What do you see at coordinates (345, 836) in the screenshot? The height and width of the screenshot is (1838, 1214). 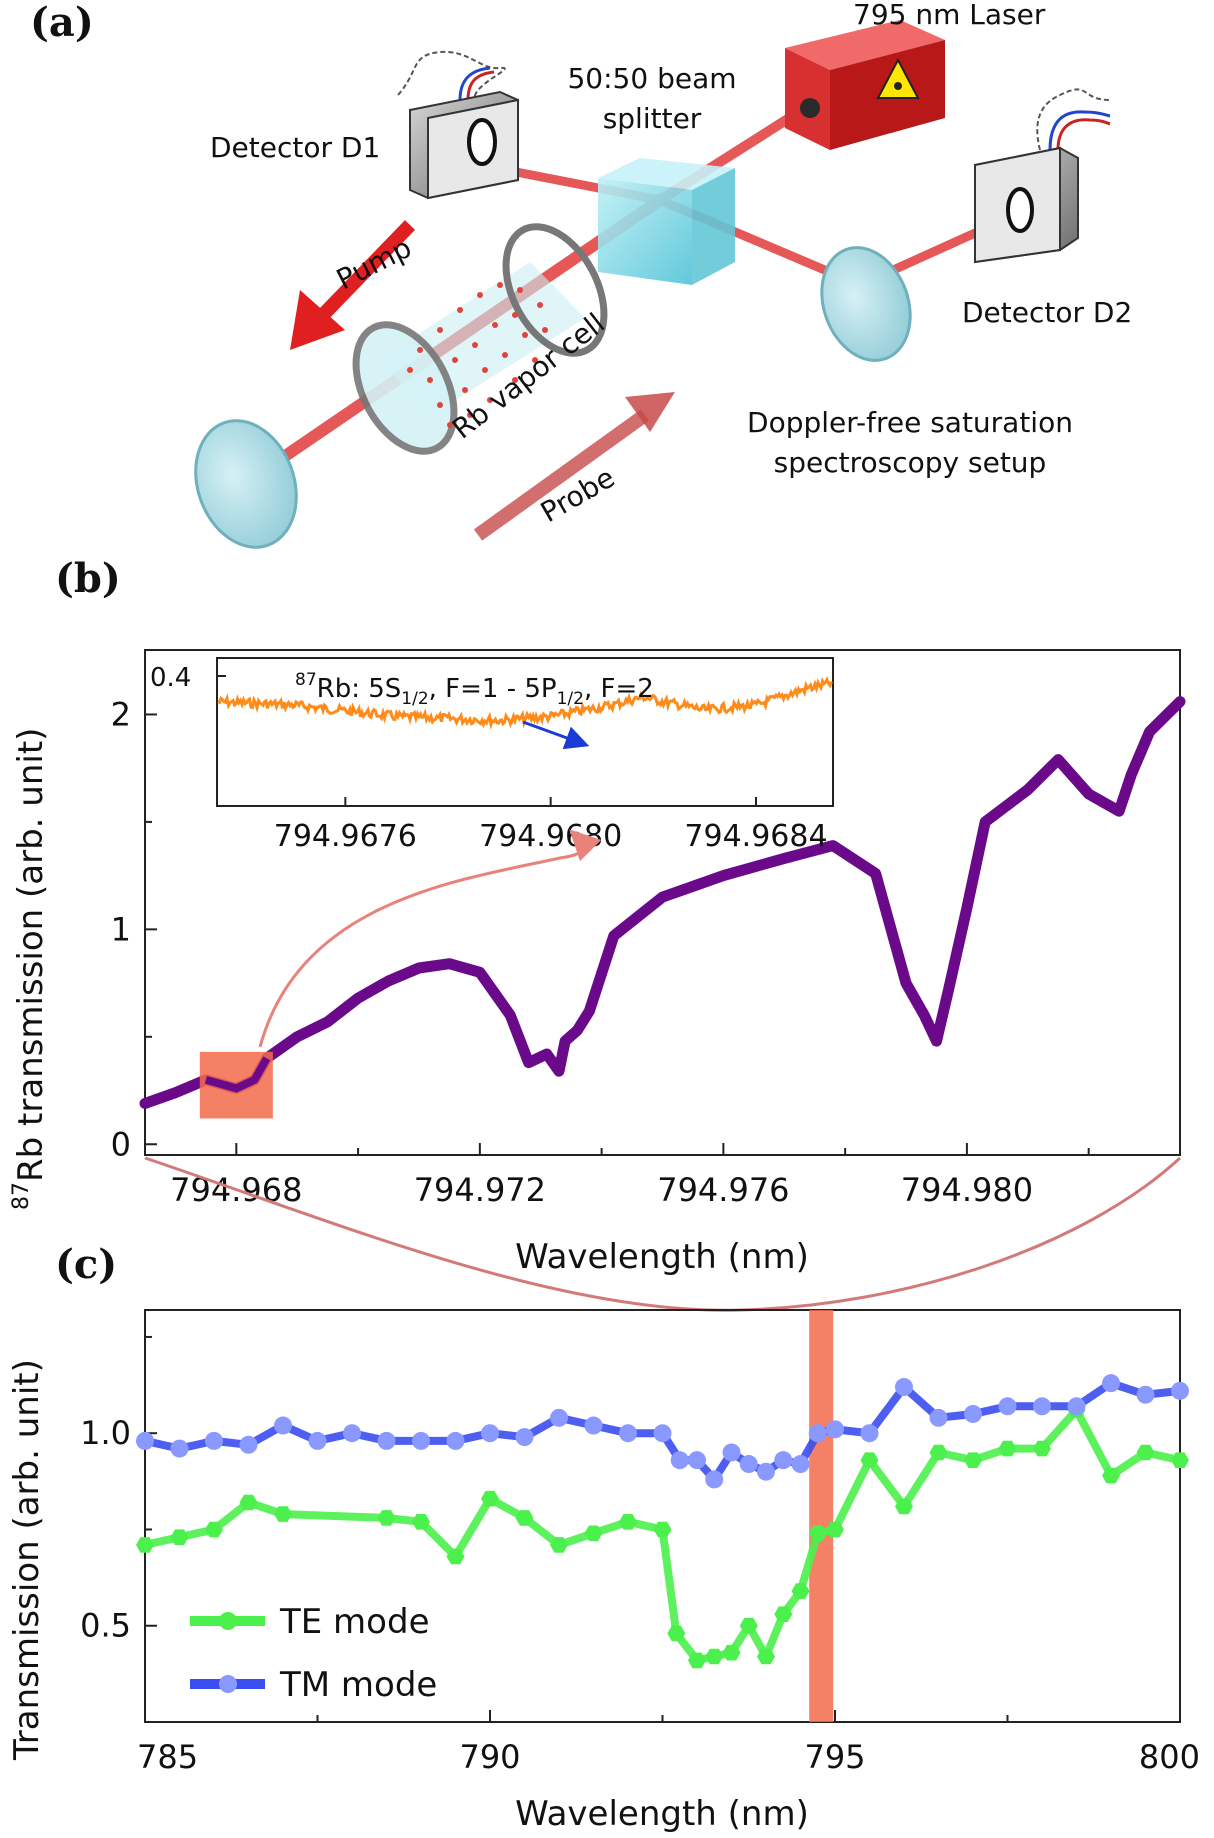 I see `inset-xtick-label: 794.9676` at bounding box center [345, 836].